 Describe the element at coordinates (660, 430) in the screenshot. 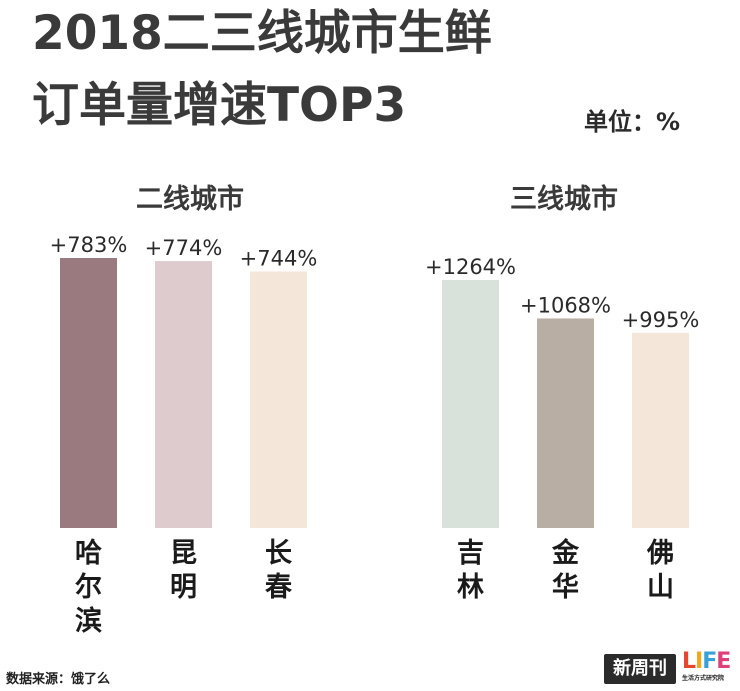

I see `bar-佛山` at that location.